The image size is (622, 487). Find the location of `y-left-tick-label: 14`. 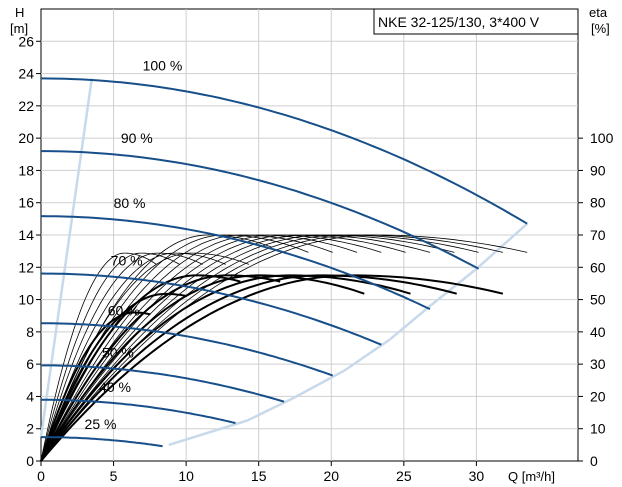

y-left-tick-label: 14 is located at coordinates (26, 235).